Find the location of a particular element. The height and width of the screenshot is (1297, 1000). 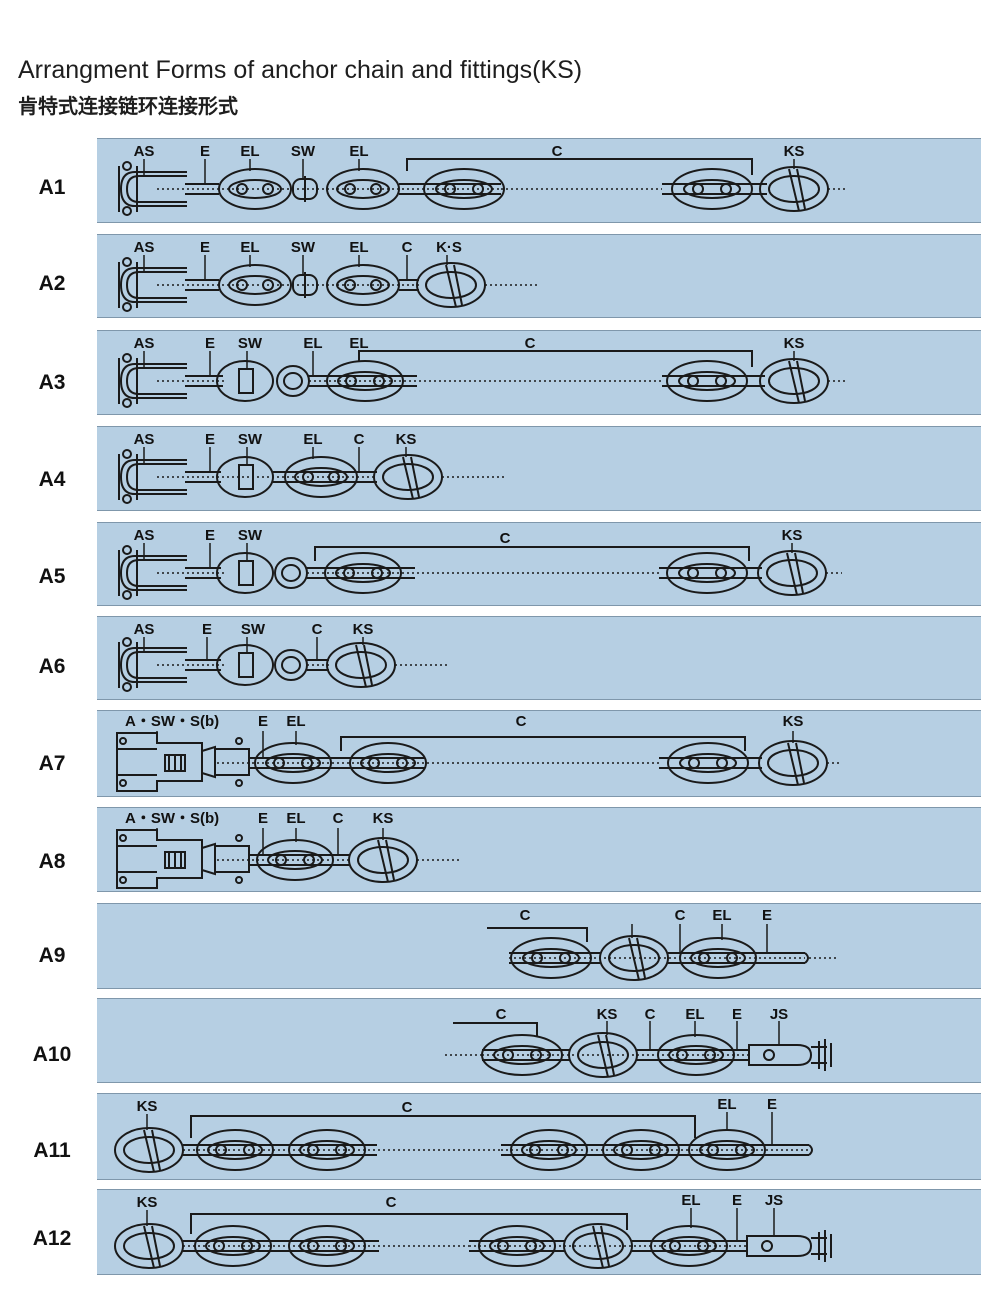

row-label-a1: A1 is located at coordinates (52, 187).